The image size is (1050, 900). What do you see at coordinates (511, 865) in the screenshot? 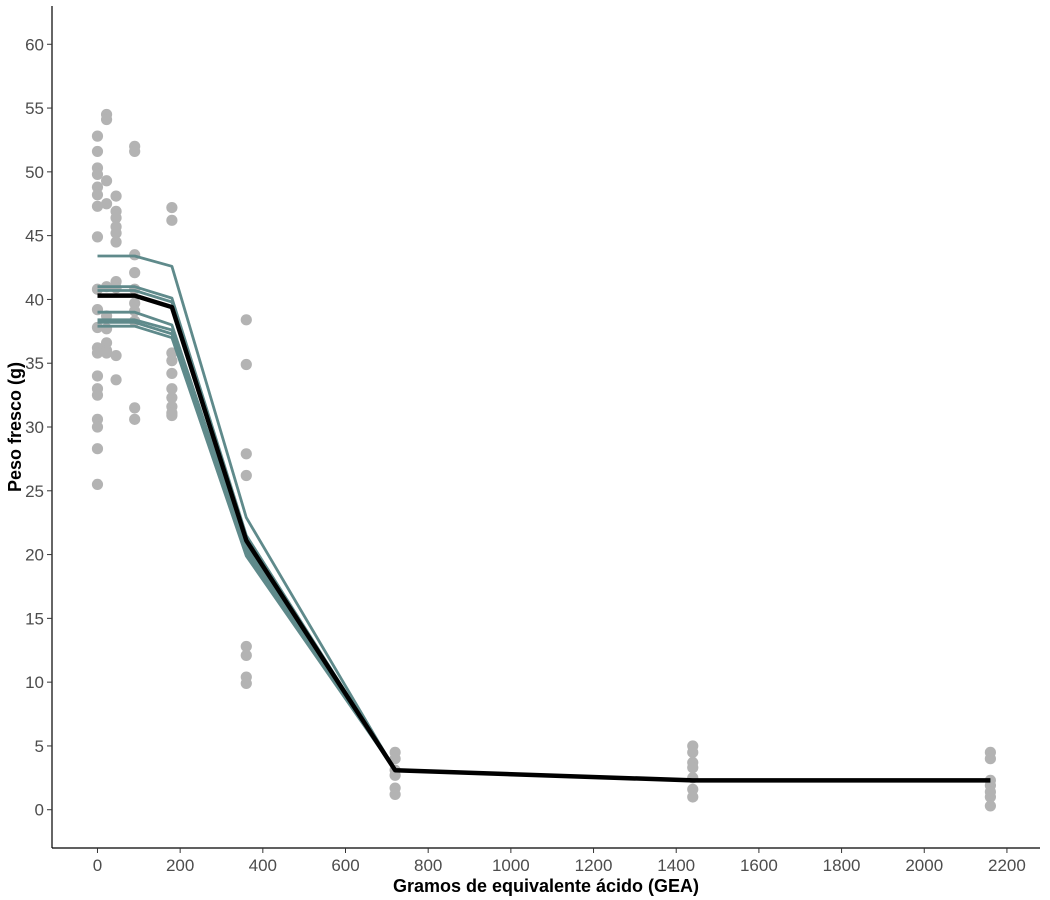
I see `x-tick-label: 1000` at bounding box center [511, 865].